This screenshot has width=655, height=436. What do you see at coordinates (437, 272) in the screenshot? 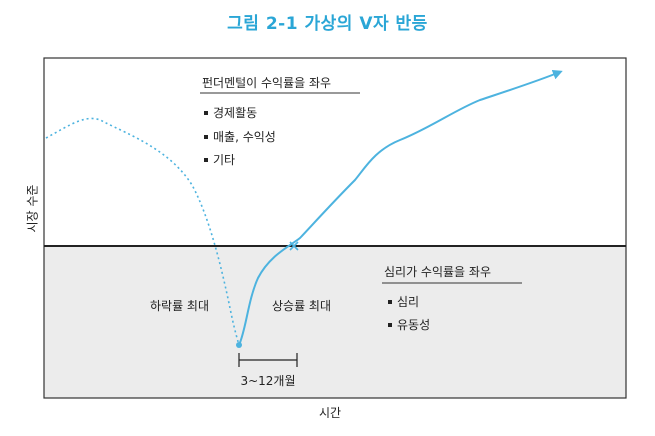
I see `lower-heading: 심리가 수익률을 좌우` at bounding box center [437, 272].